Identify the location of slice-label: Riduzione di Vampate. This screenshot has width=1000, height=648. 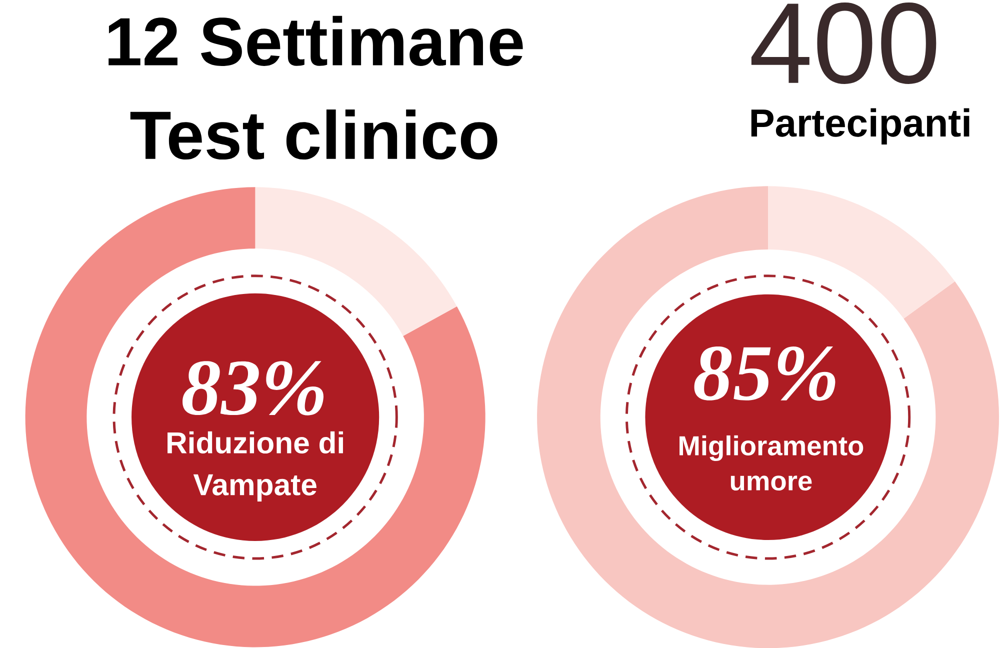
(255, 466).